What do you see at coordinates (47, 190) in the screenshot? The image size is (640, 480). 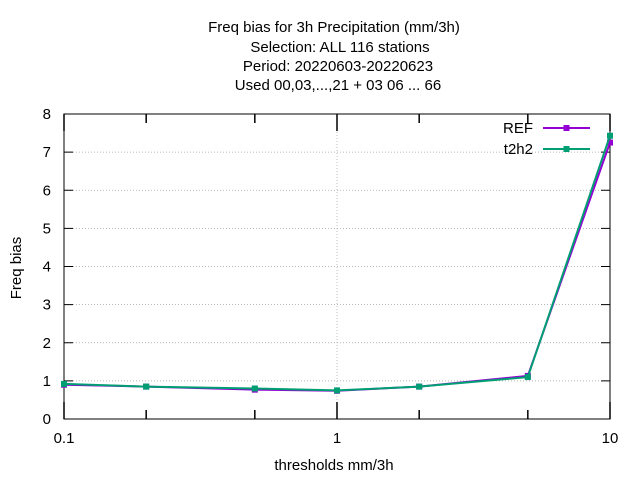 I see `y-tick-label: 6` at bounding box center [47, 190].